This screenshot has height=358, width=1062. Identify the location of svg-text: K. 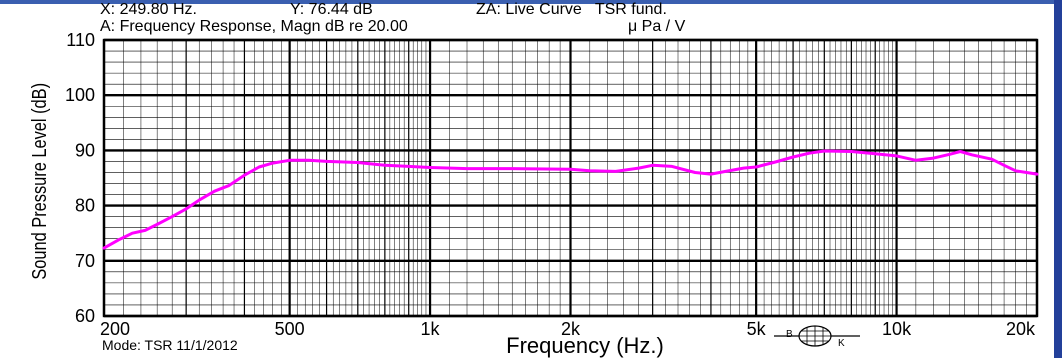
(841, 343).